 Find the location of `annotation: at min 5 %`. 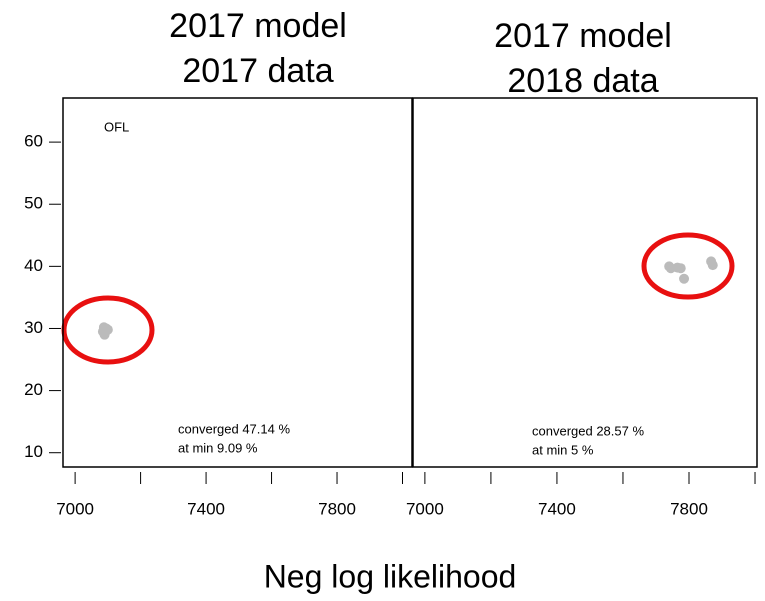

annotation: at min 5 % is located at coordinates (563, 449).